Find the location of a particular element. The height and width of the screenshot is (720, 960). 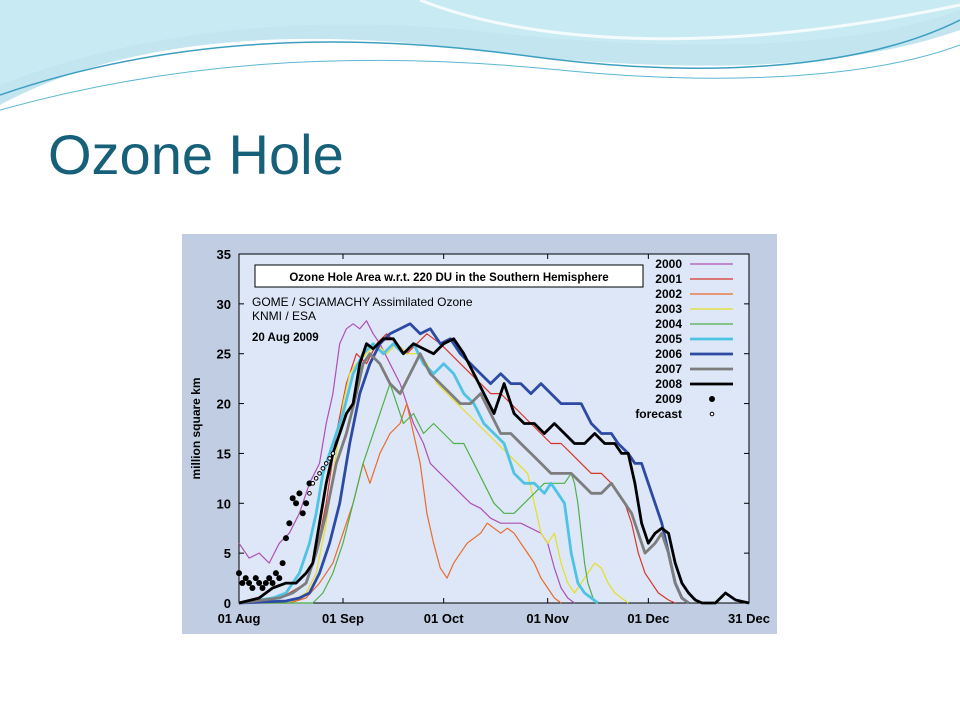

series-forecast is located at coordinates (321, 473).